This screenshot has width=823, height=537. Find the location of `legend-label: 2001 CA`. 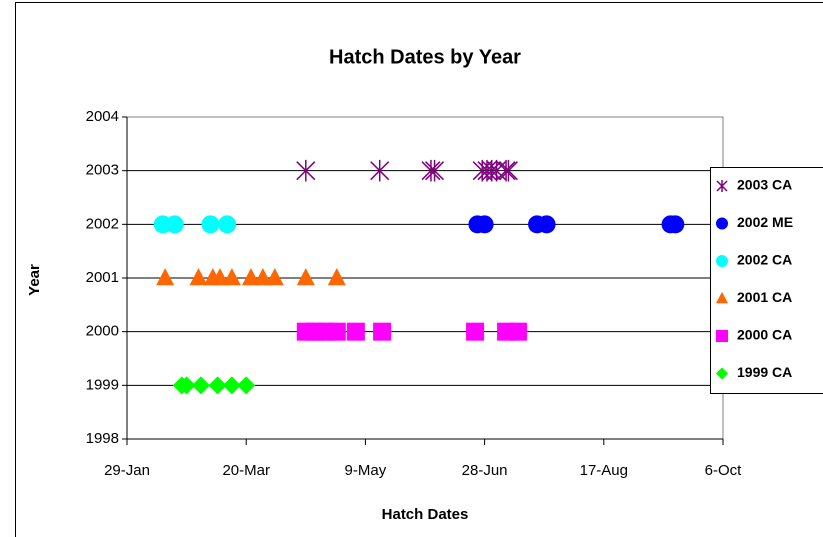

legend-label: 2001 CA is located at coordinates (764, 297).